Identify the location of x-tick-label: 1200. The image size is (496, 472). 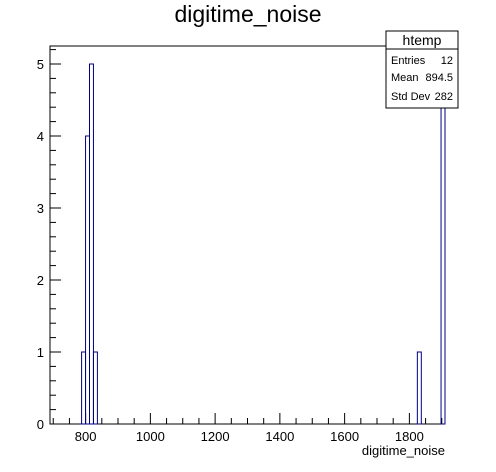
(215, 436).